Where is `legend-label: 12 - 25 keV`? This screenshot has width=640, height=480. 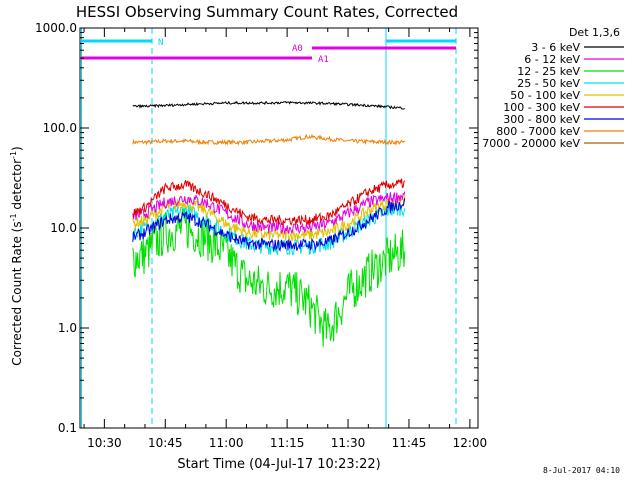 legend-label: 12 - 25 keV is located at coordinates (548, 71).